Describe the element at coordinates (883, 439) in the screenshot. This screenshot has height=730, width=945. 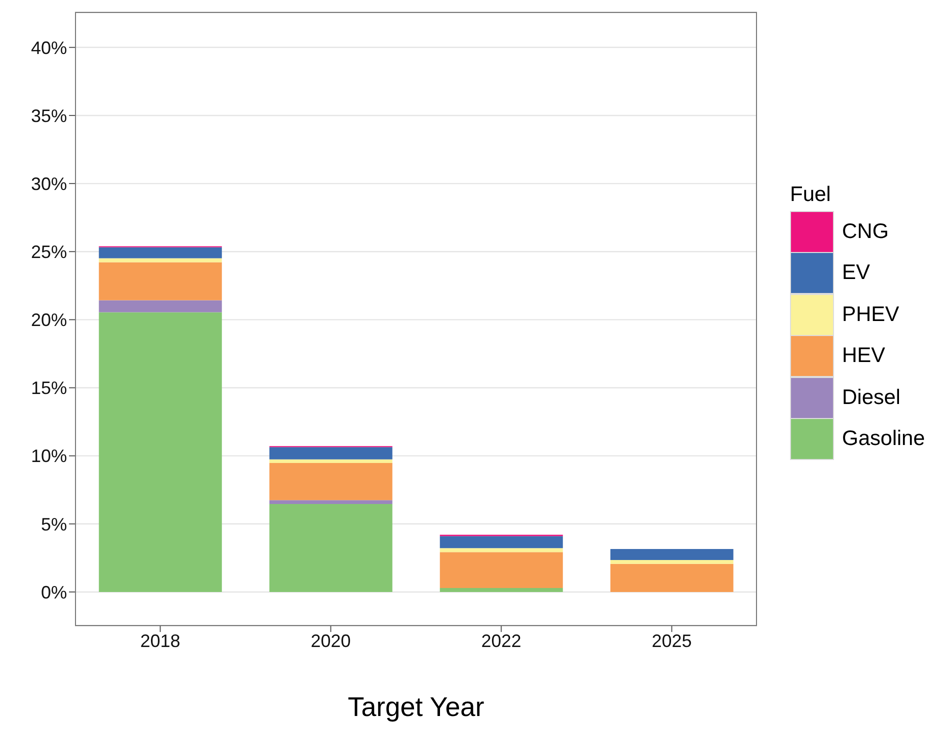
I see `legend-label: Gasoline` at that location.